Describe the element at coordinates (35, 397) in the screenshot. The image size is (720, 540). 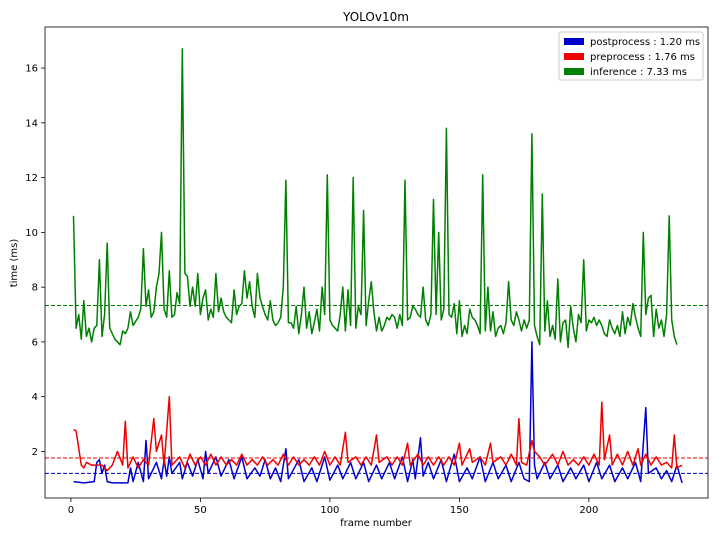
I see `y-tick-label: 4` at that location.